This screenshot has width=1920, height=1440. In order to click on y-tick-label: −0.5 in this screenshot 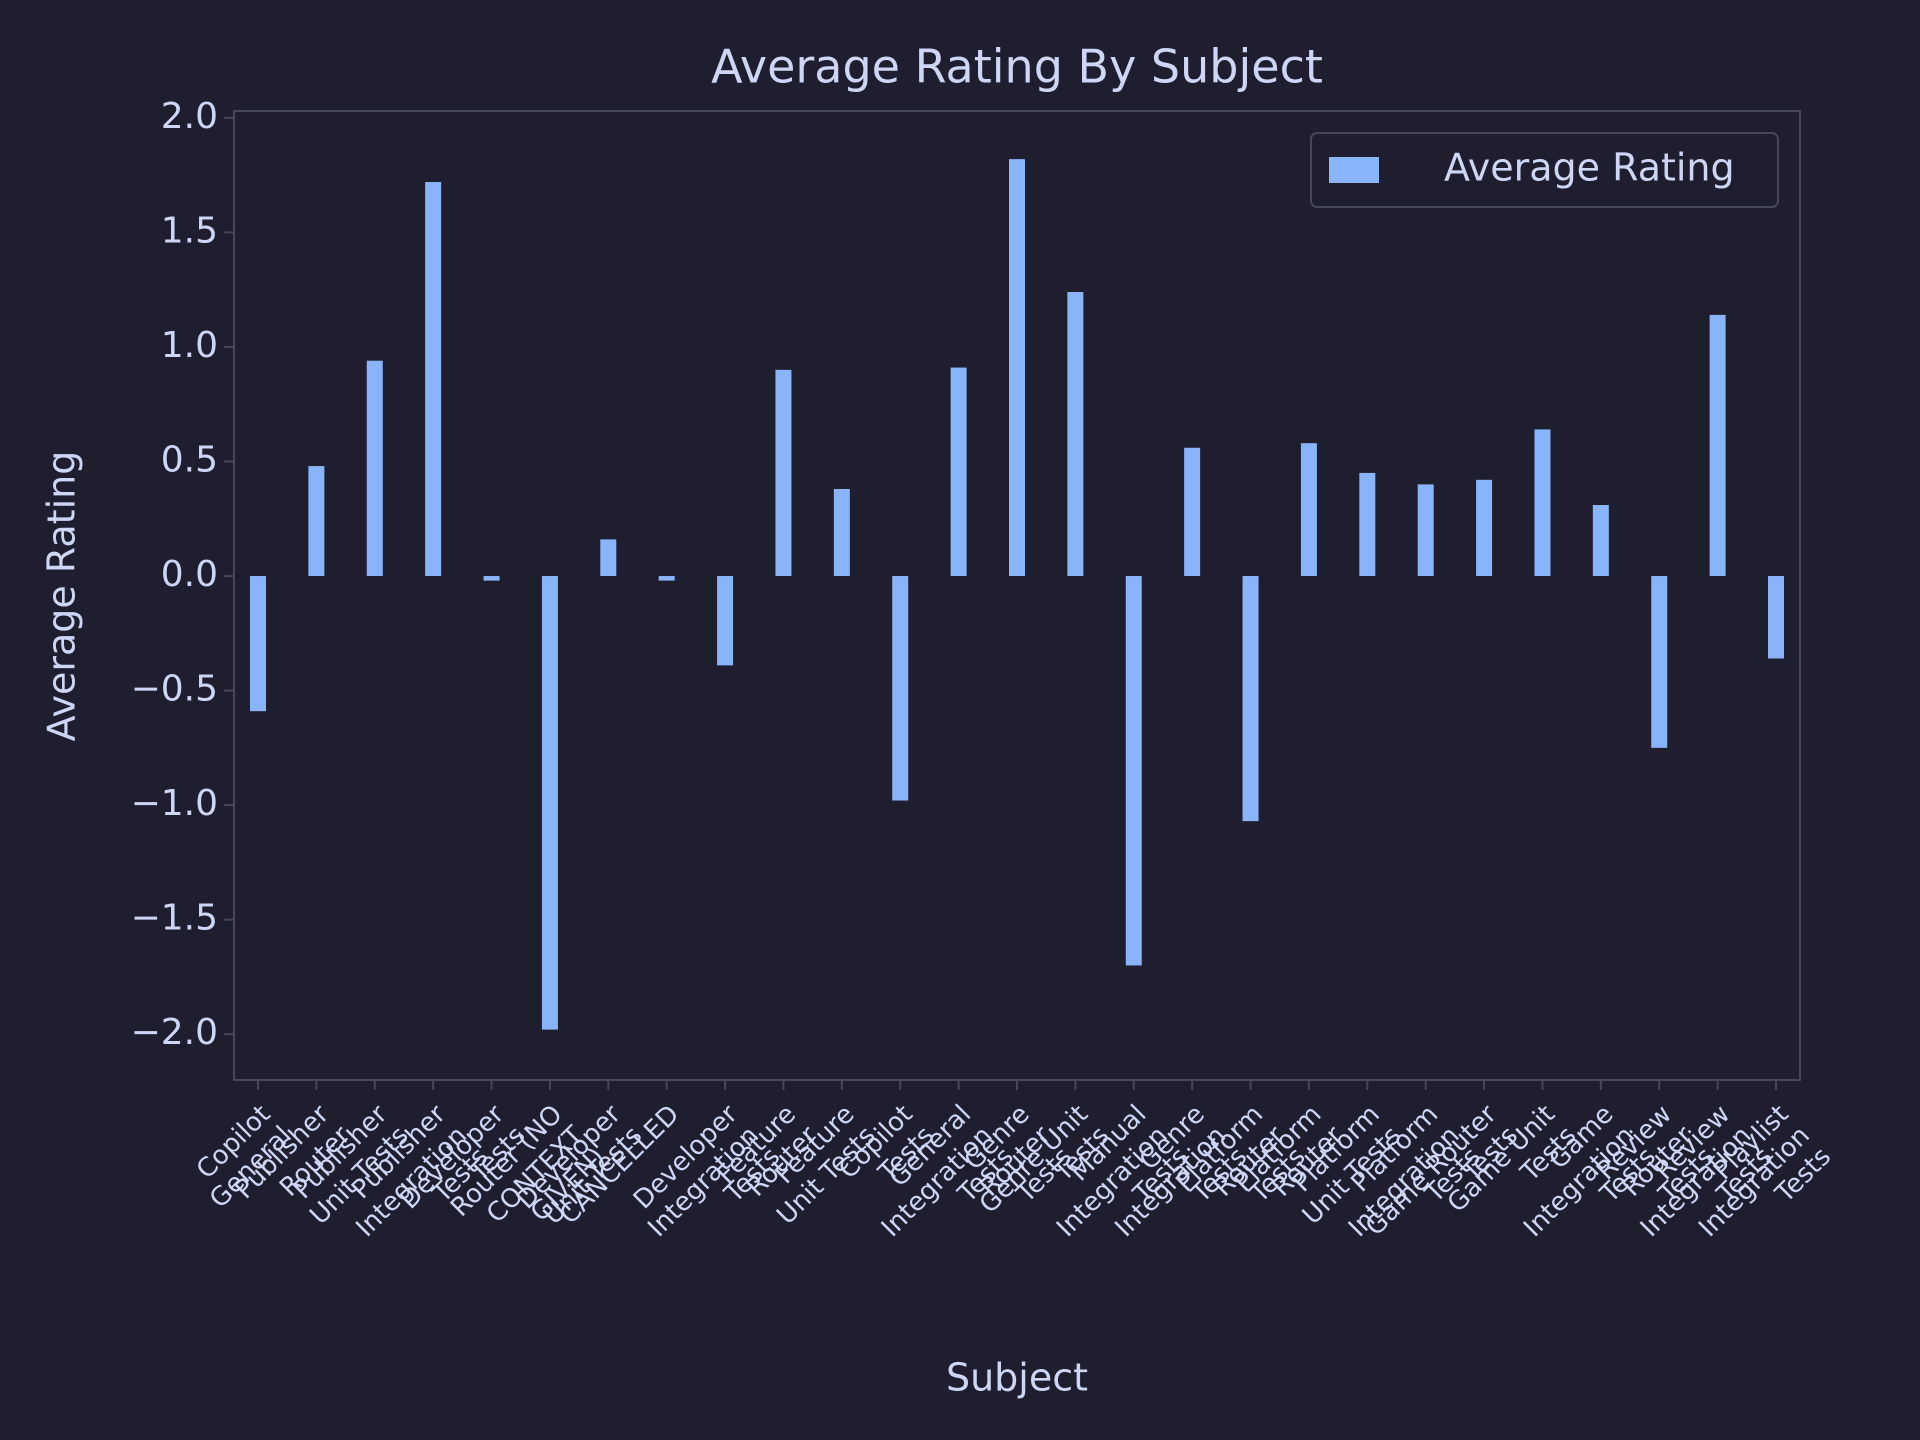, I will do `click(174, 689)`.